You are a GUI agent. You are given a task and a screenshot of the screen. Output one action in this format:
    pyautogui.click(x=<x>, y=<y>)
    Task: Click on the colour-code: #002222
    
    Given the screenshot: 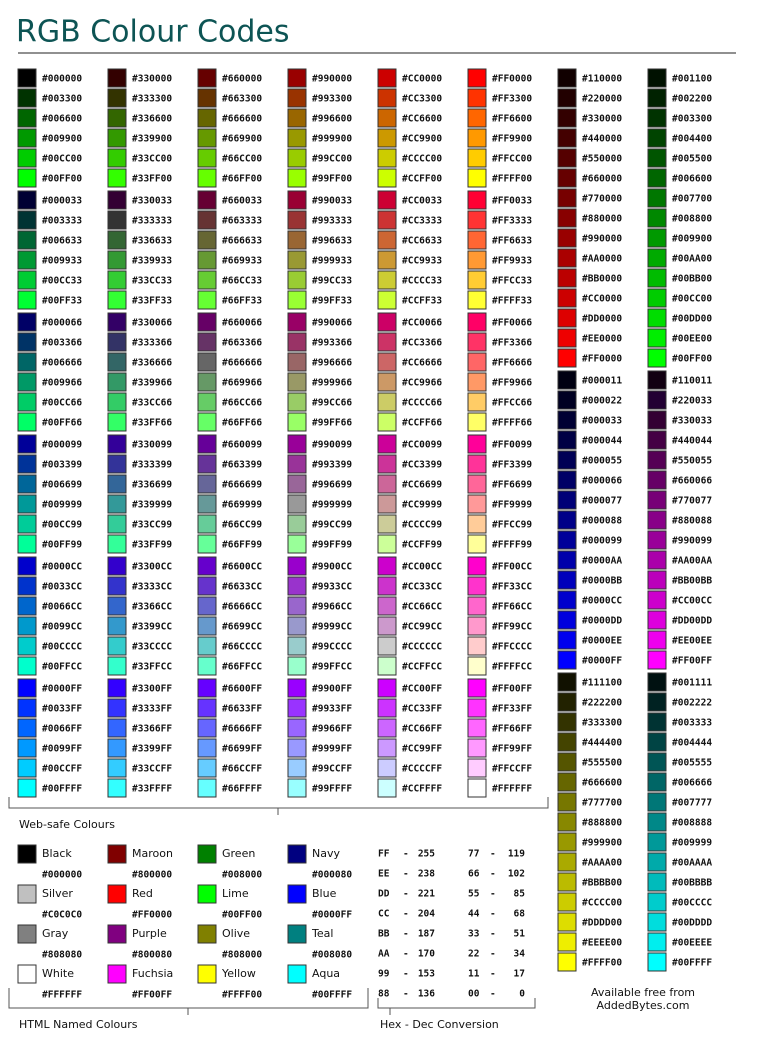 What is the action you would take?
    pyautogui.click(x=692, y=703)
    